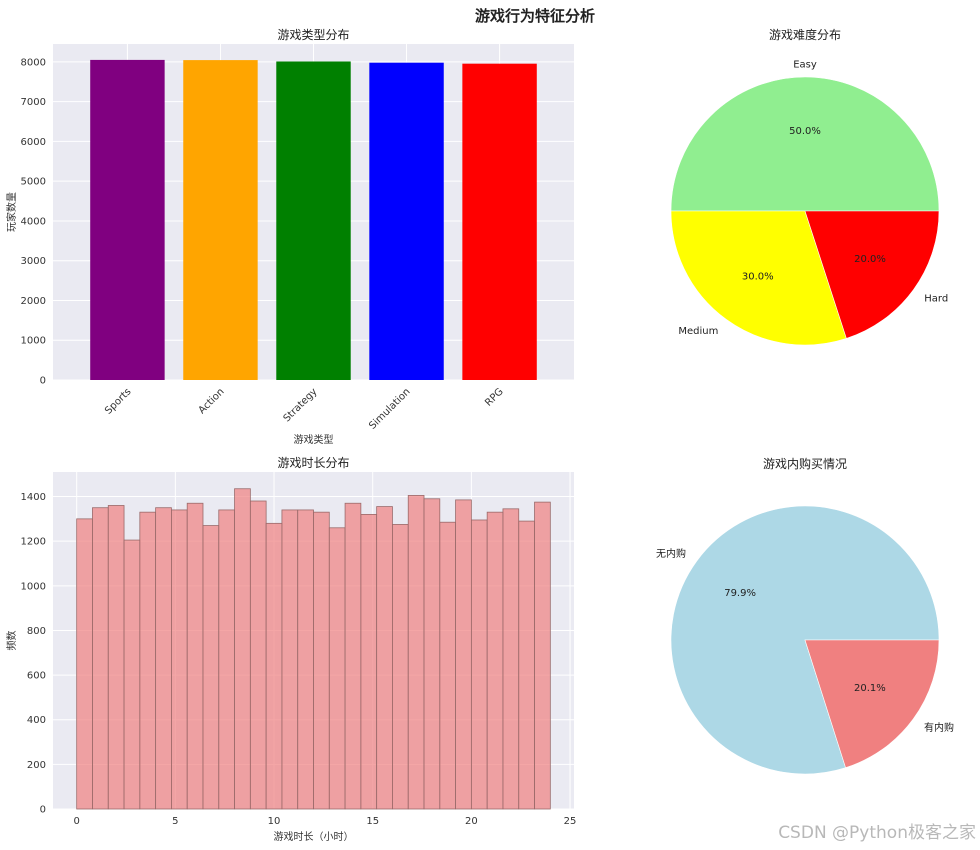  What do you see at coordinates (274, 821) in the screenshot?
I see `x-tick-label: 10` at bounding box center [274, 821].